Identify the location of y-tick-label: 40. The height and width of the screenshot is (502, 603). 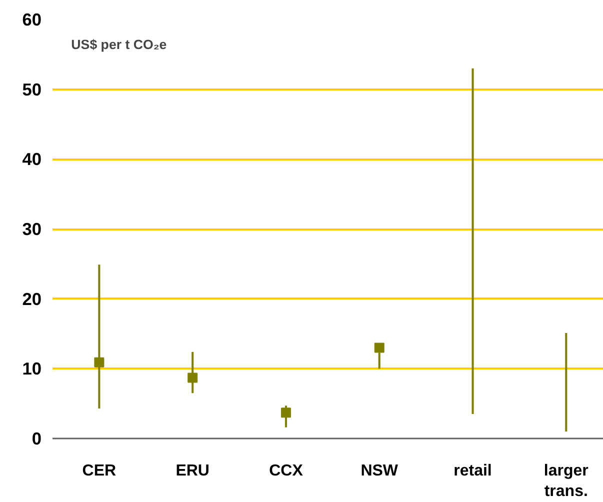
(32, 159).